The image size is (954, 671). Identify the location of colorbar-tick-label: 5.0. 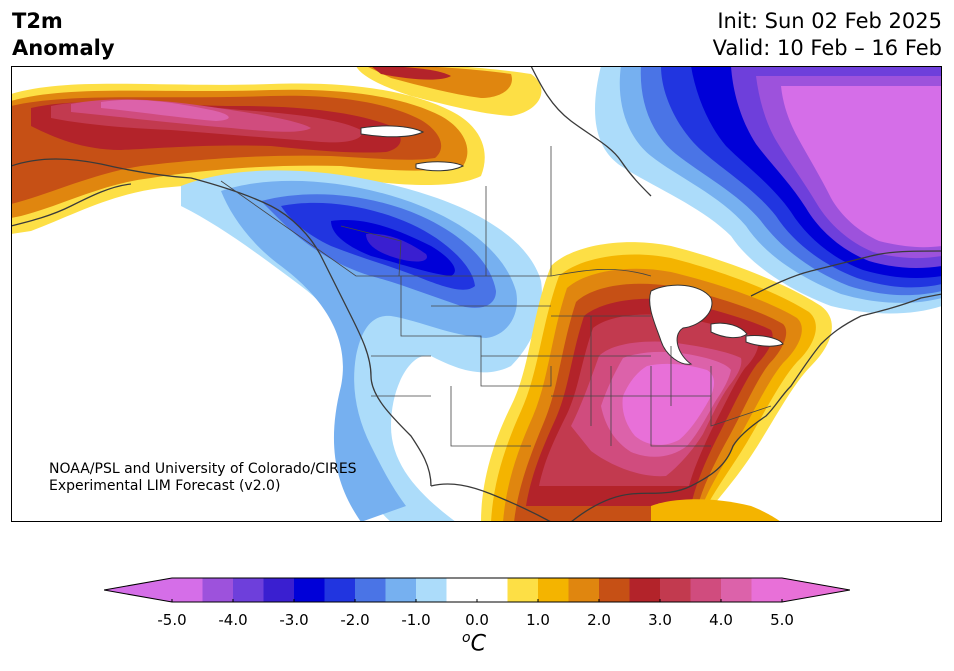
(782, 620).